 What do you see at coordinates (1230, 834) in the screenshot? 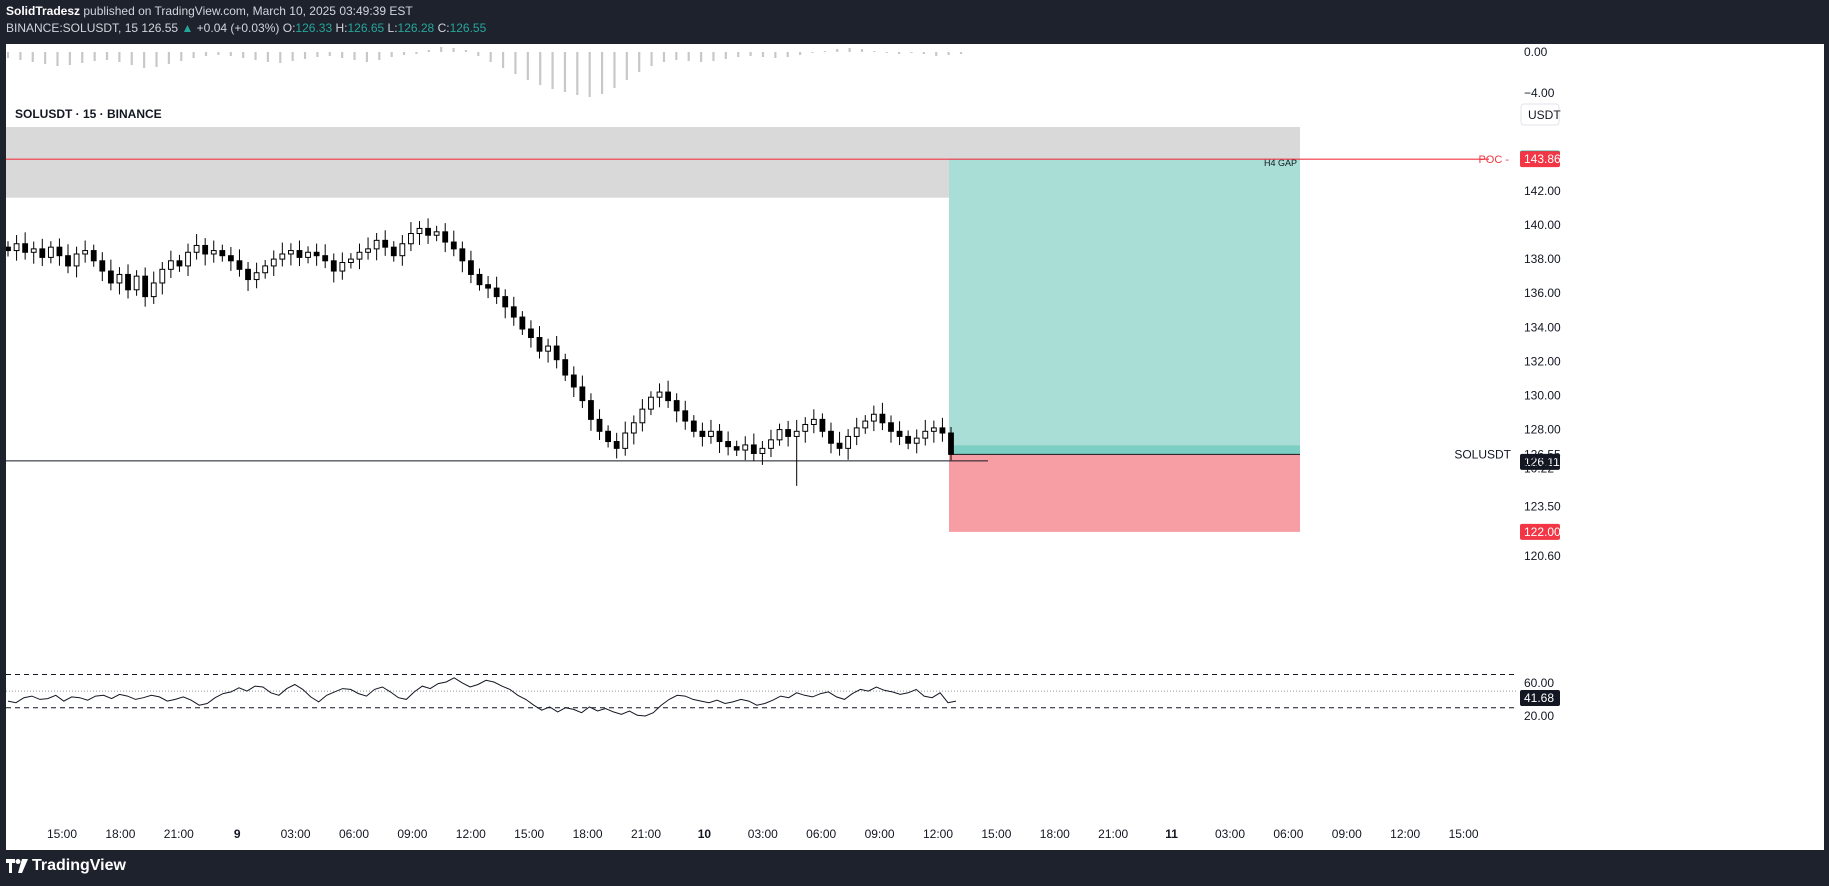
I see `time-tick-label: 03:00` at bounding box center [1230, 834].